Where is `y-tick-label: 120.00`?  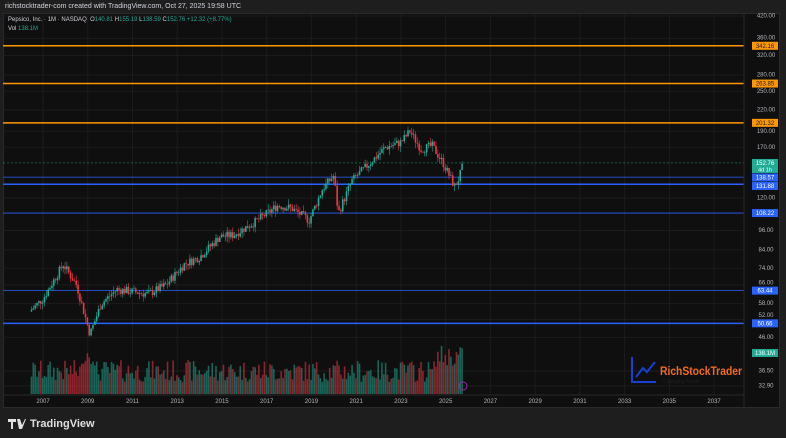
y-tick-label: 120.00 is located at coordinates (766, 199).